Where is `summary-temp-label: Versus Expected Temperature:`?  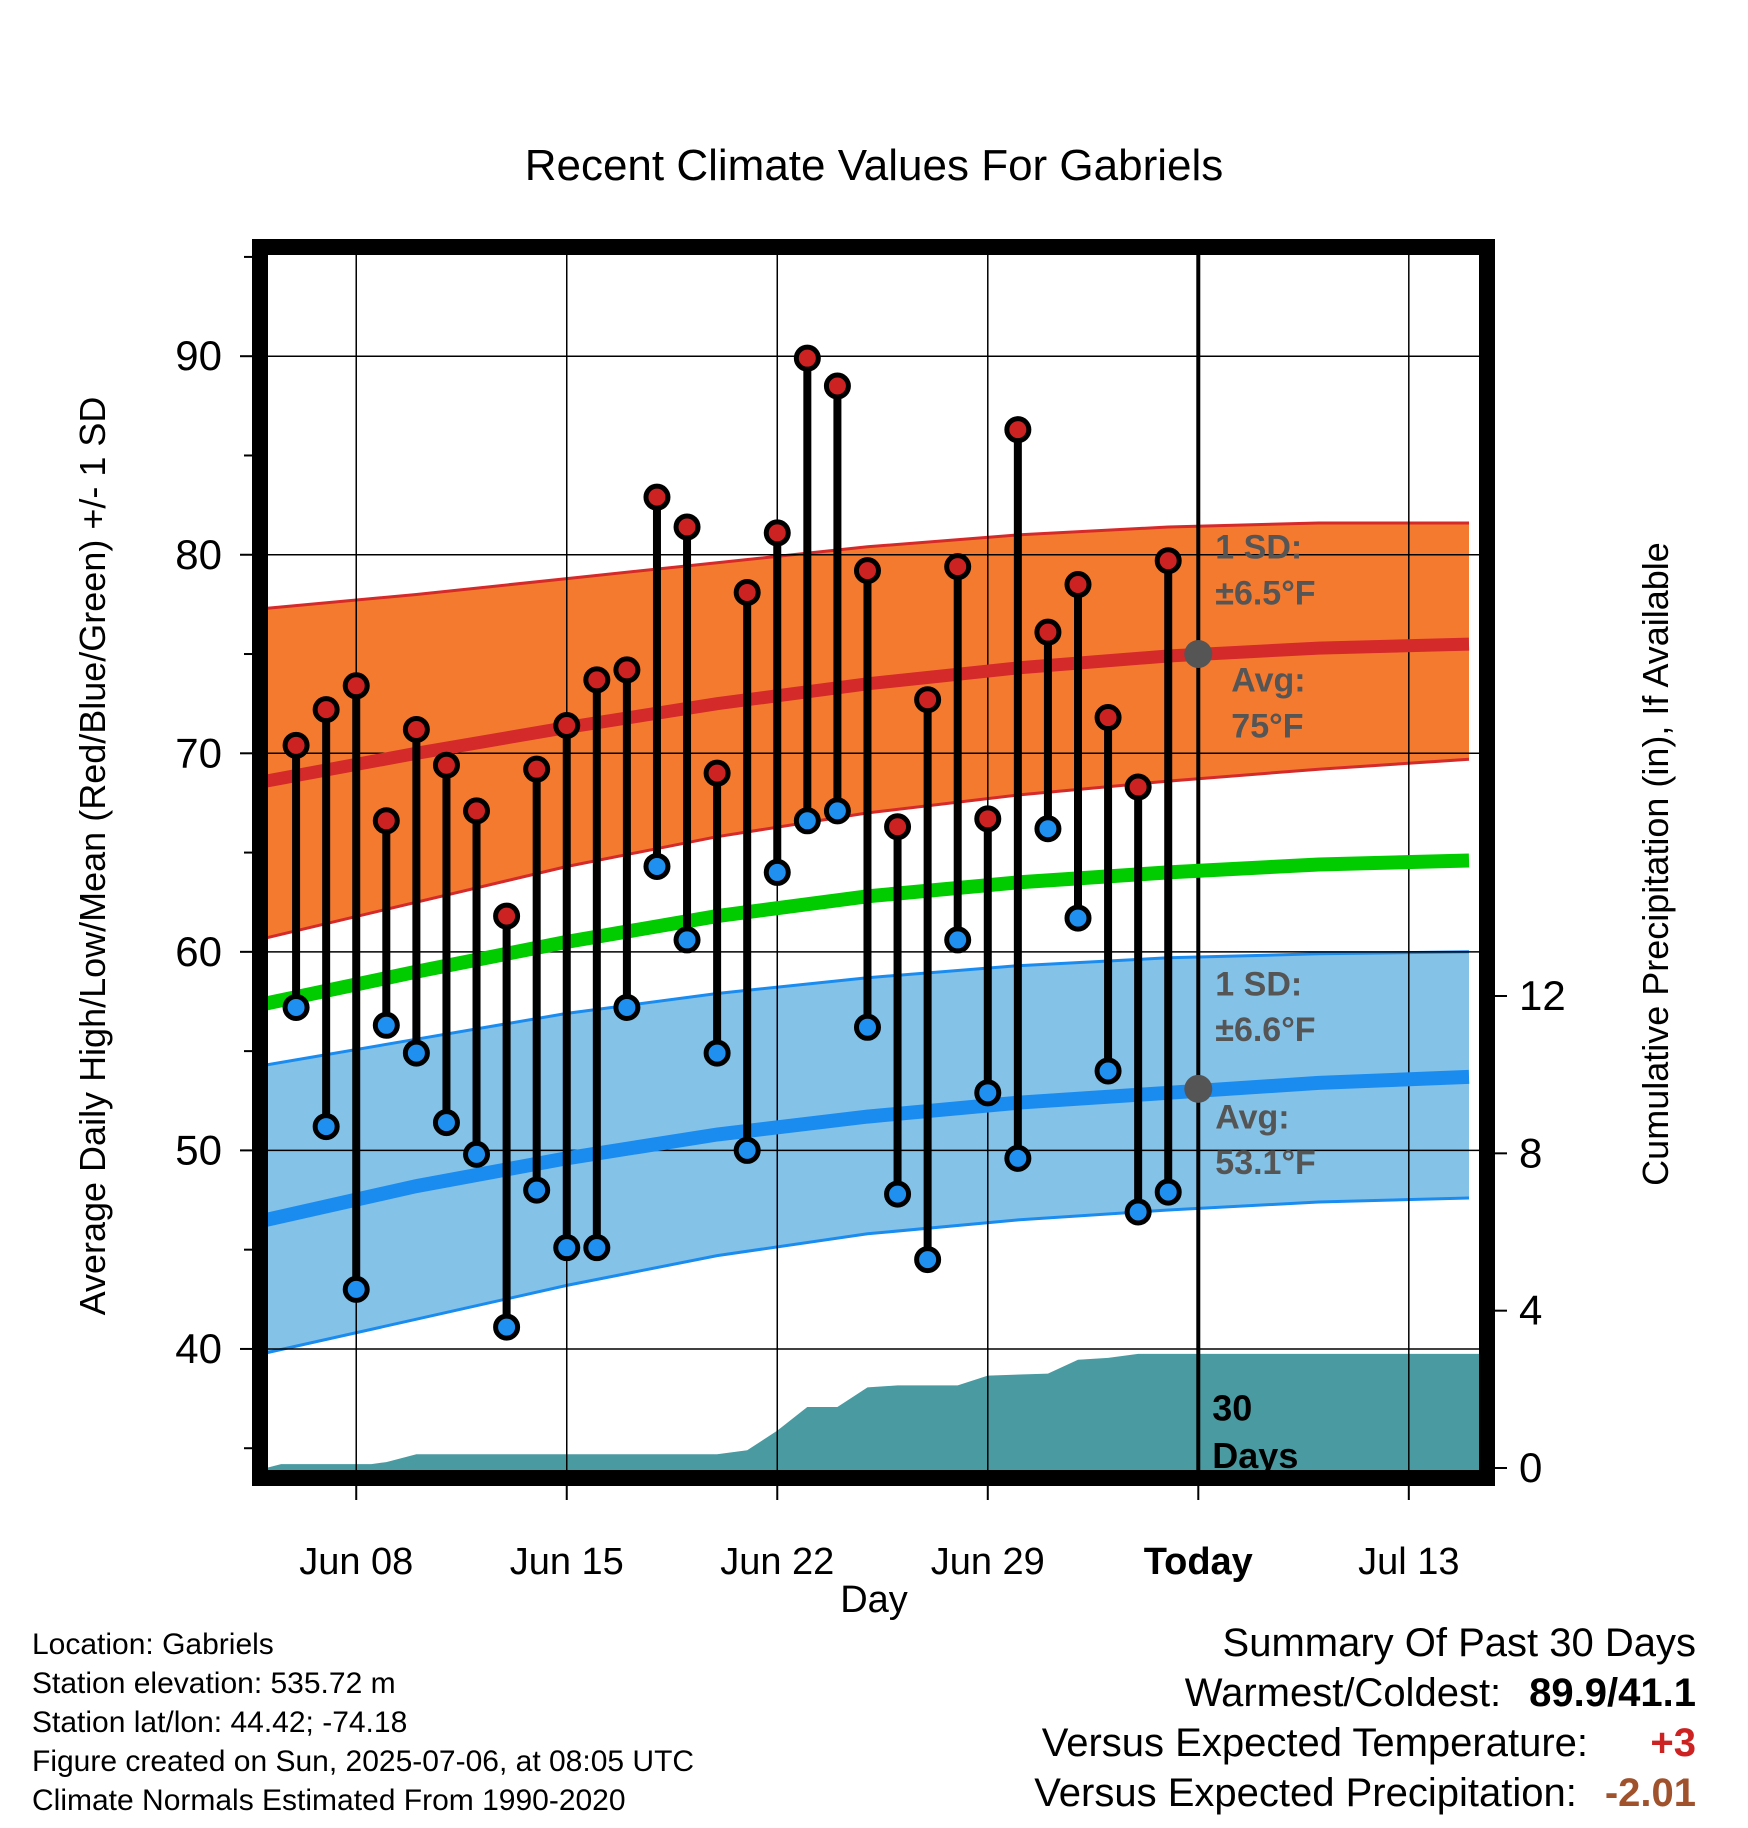
summary-temp-label: Versus Expected Temperature: is located at coordinates (1314, 1743).